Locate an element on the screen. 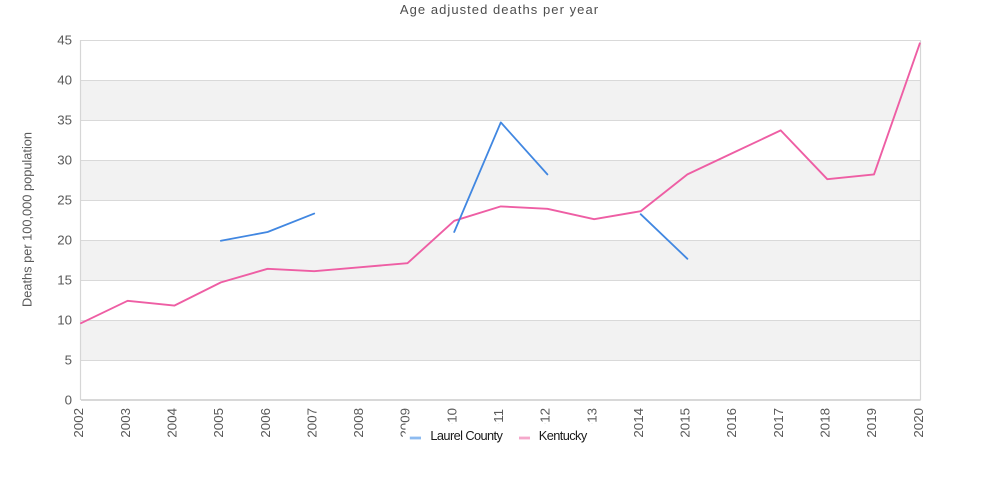 The width and height of the screenshot is (1000, 500). svg-text: Kentucky is located at coordinates (563, 435).